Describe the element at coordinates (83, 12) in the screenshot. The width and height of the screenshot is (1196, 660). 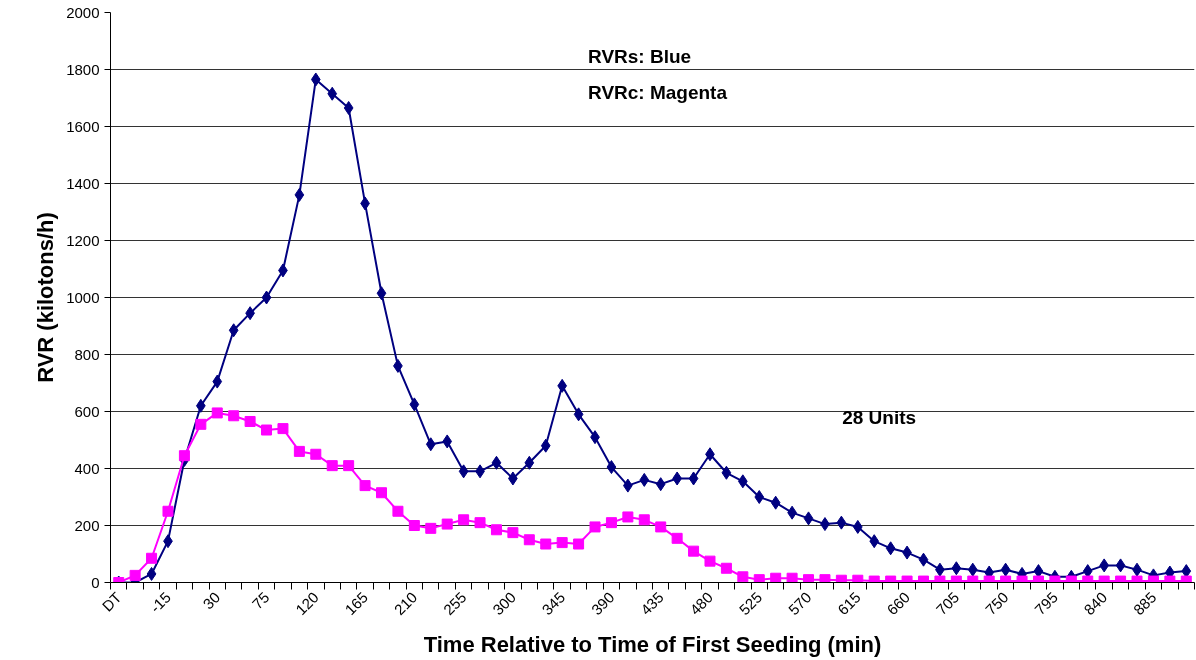
I see `y-tick-label: 2000` at that location.